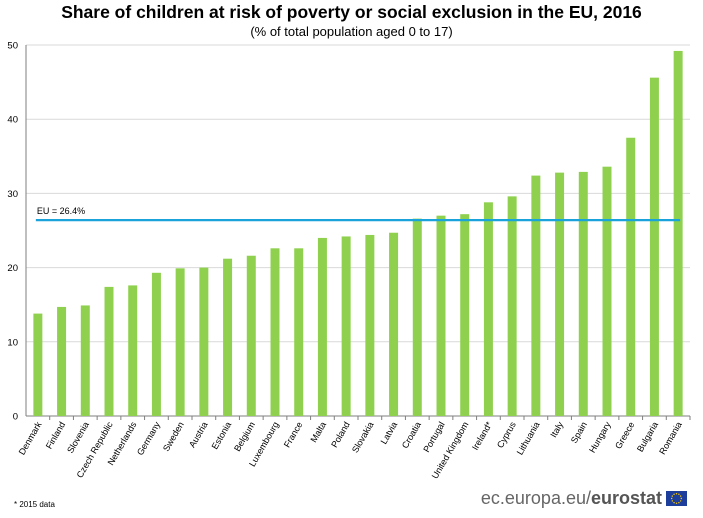 The image size is (703, 518). What do you see at coordinates (34, 504) in the screenshot?
I see `footnote: * 2015 data` at bounding box center [34, 504].